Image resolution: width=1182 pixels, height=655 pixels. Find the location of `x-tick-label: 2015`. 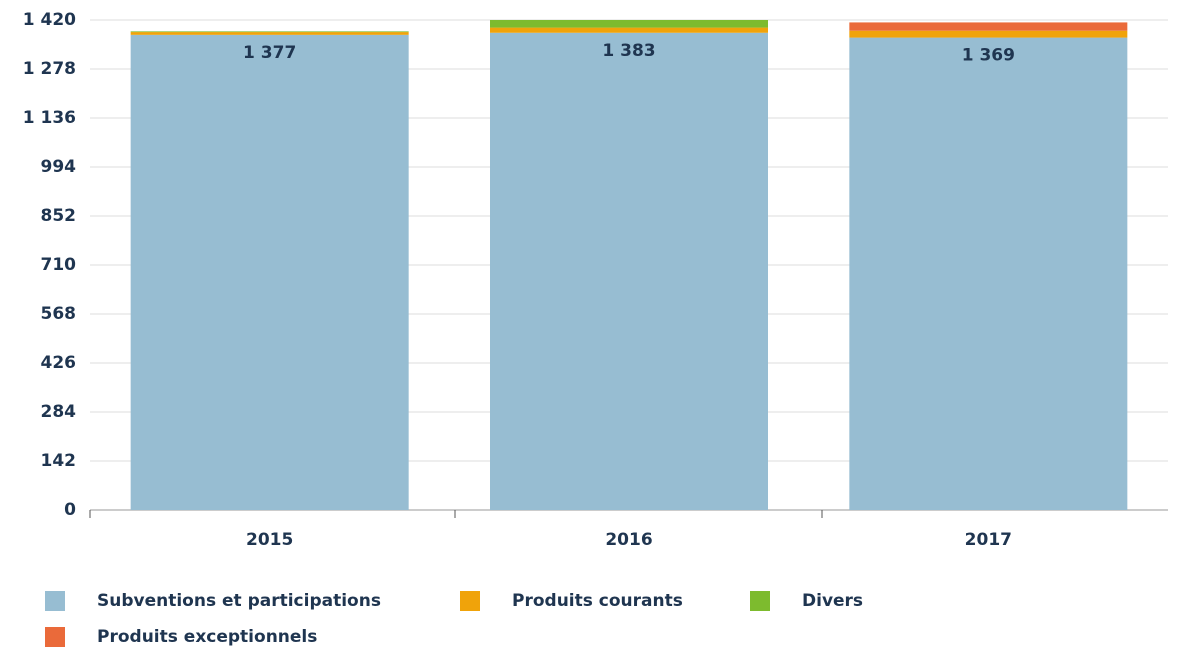

x-tick-label: 2015 is located at coordinates (269, 540).